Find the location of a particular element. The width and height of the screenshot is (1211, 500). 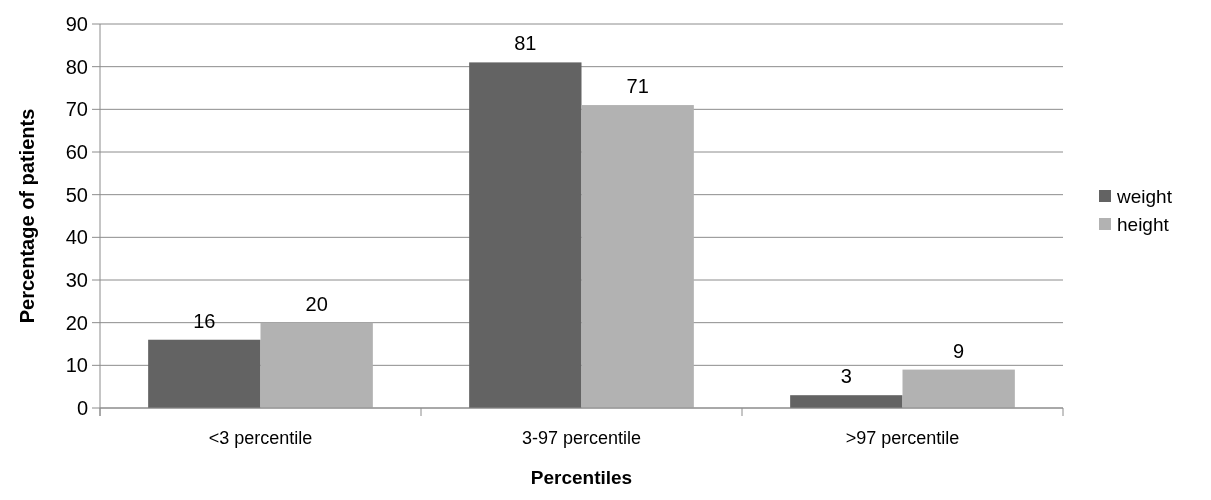

x-tick-label: 3-97 percentile is located at coordinates (581, 438).